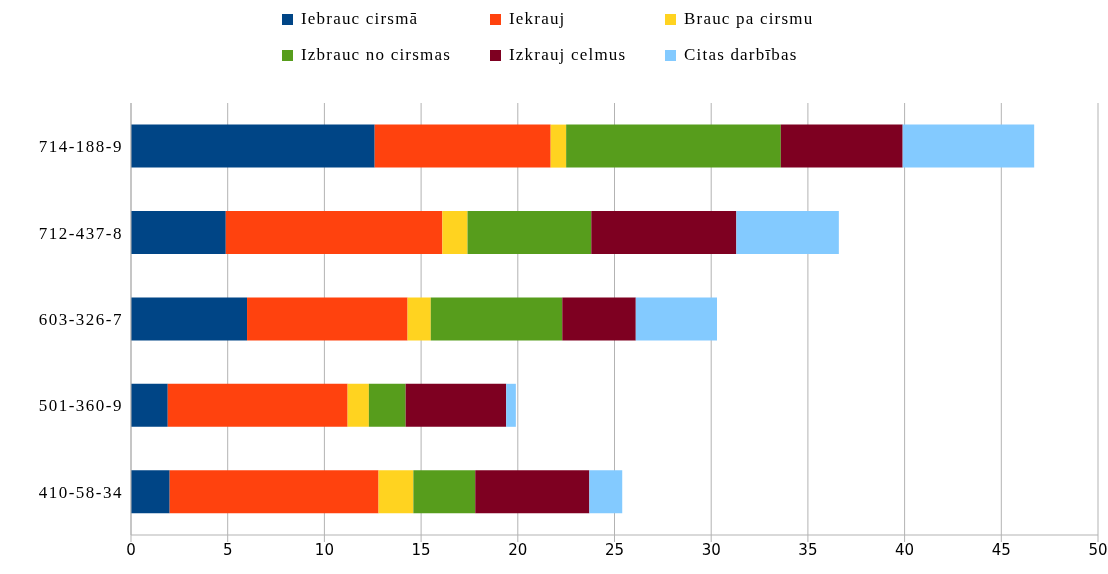 The width and height of the screenshot is (1108, 574). Describe the element at coordinates (905, 549) in the screenshot. I see `x-tick-label: 40` at that location.